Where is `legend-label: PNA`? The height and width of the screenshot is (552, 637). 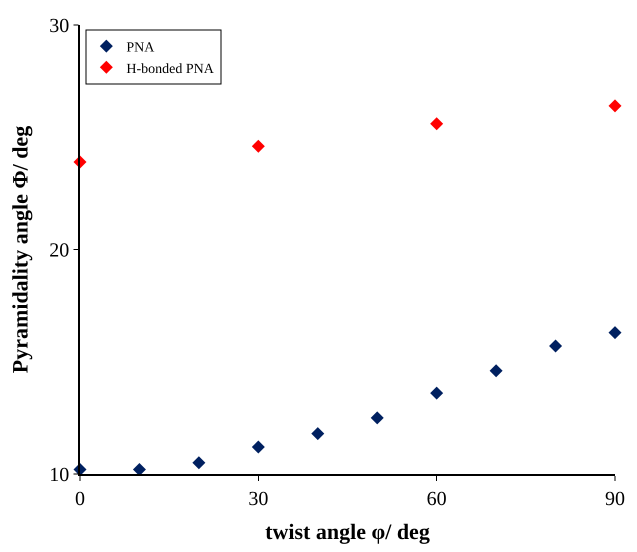 legend-label: PNA is located at coordinates (141, 48).